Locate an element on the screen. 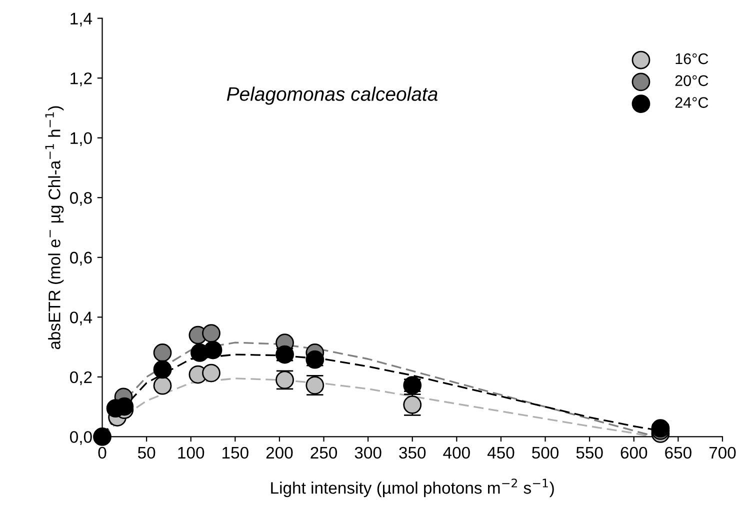 The height and width of the screenshot is (523, 741). legend-label: 16°C is located at coordinates (692, 58).